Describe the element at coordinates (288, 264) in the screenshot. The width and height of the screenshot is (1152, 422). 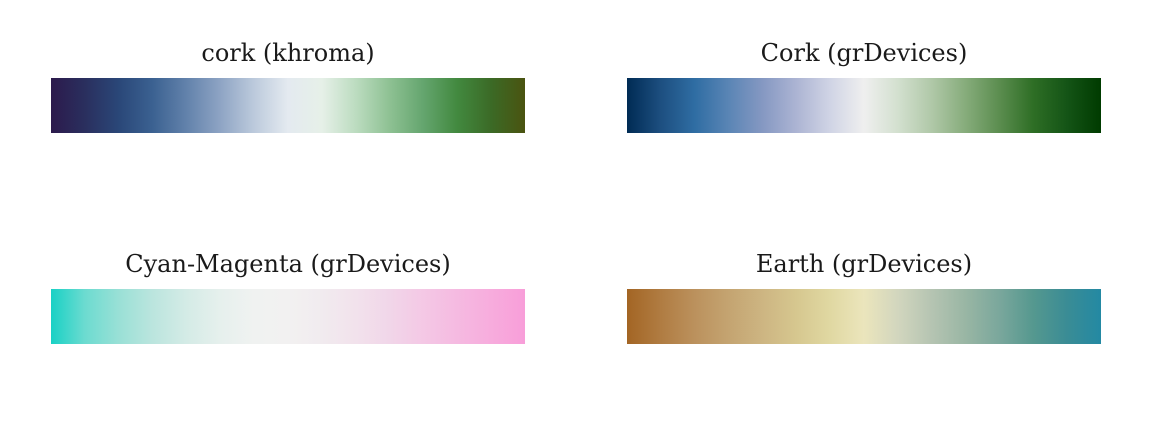
I see `palette-title: Cyan-Magenta (grDevices)` at that location.